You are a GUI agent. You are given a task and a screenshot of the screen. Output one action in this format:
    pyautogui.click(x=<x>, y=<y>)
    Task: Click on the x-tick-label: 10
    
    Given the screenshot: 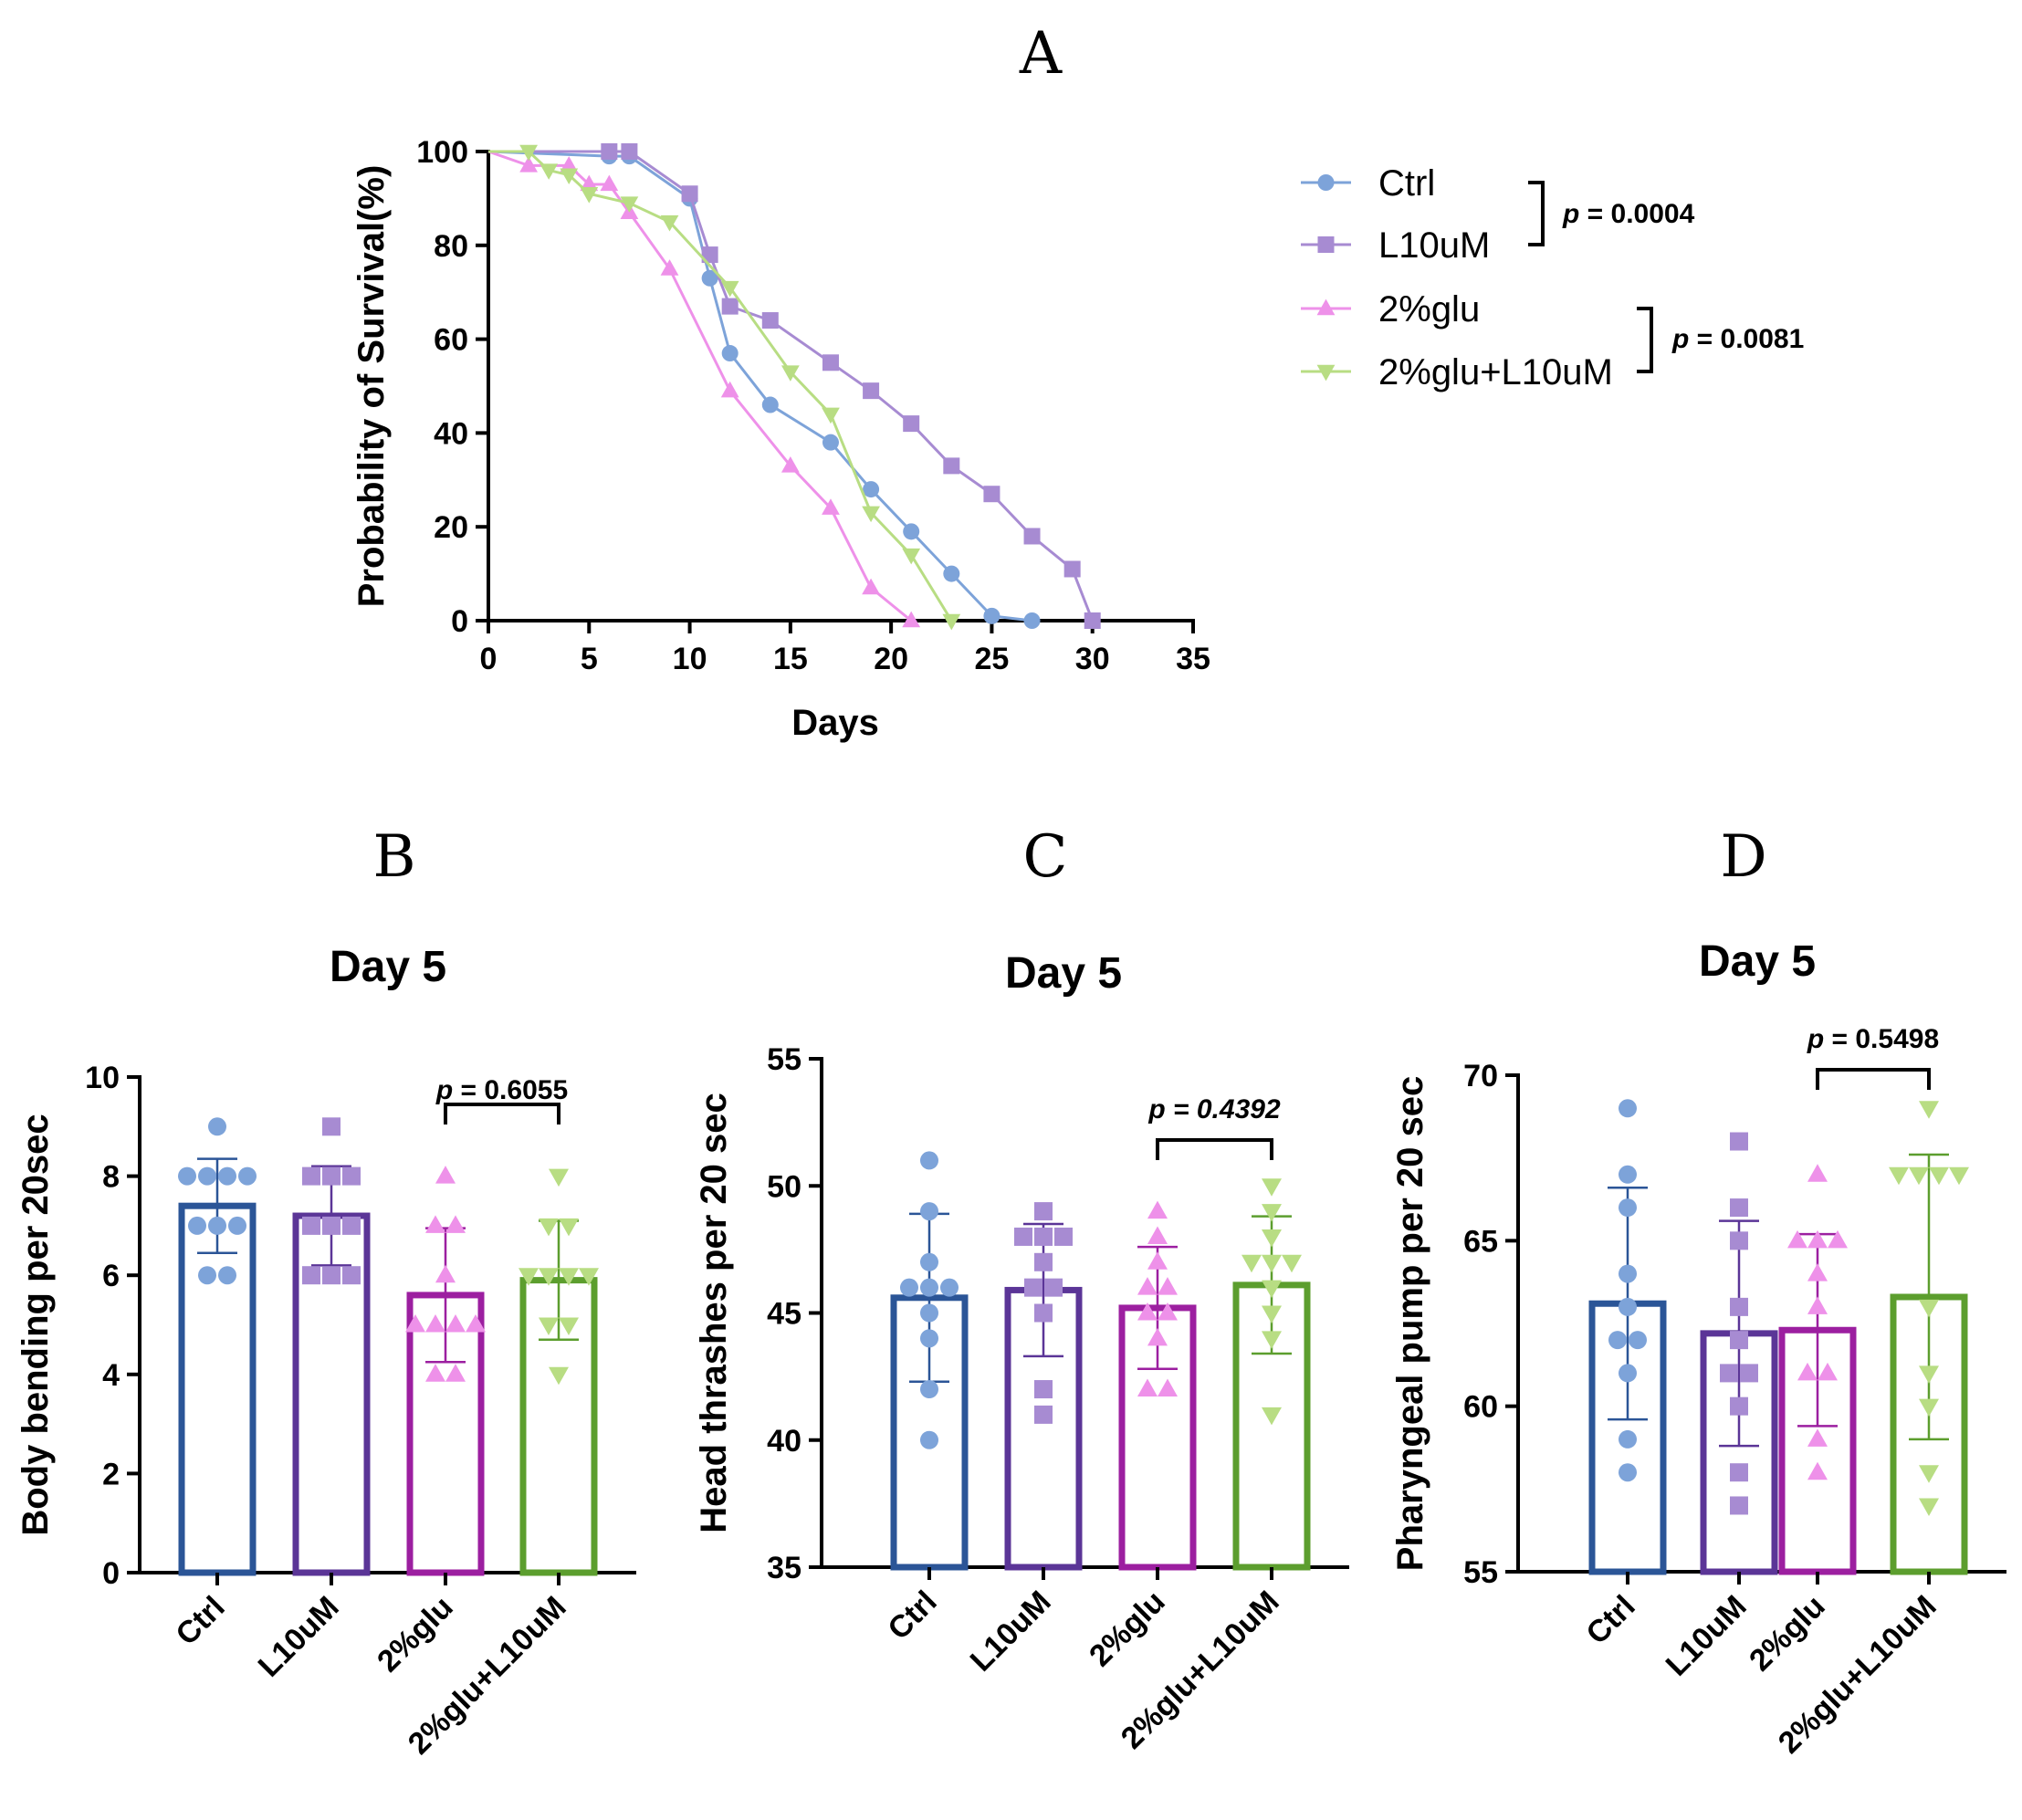 What is the action you would take?
    pyautogui.click(x=690, y=659)
    